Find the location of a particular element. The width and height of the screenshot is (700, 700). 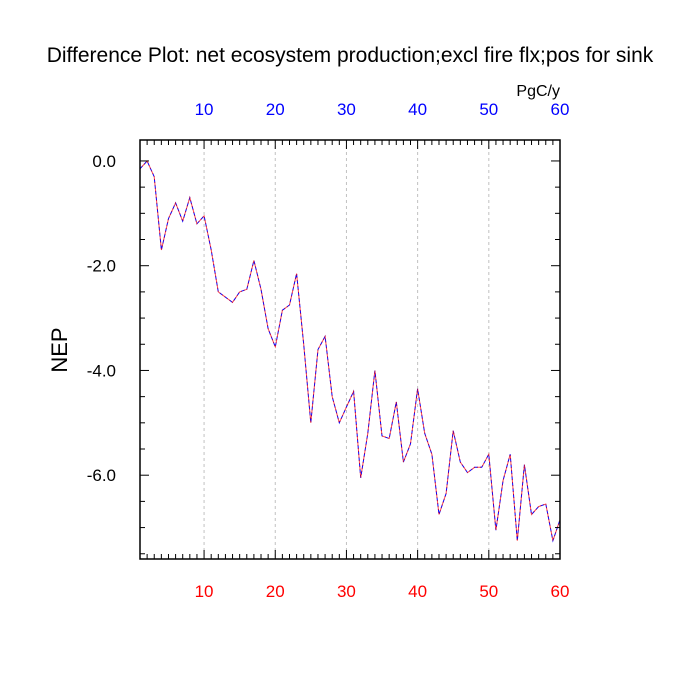

x-tick-label-bottom: 30 is located at coordinates (346, 591).